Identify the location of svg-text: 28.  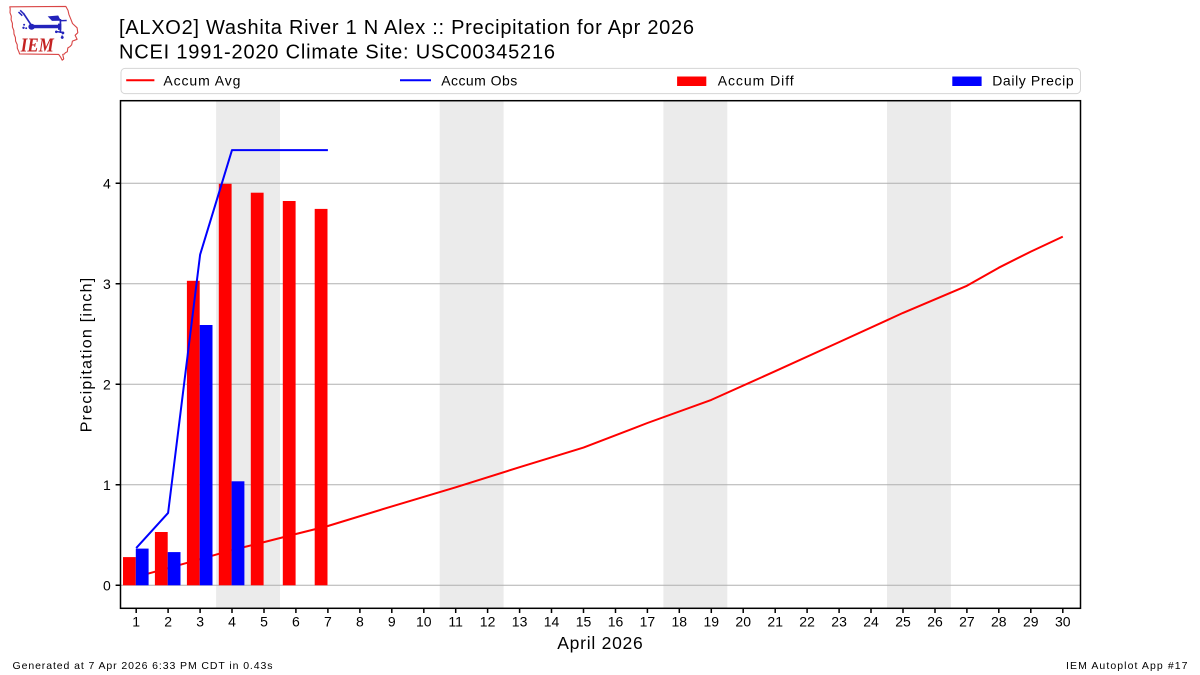
(999, 621).